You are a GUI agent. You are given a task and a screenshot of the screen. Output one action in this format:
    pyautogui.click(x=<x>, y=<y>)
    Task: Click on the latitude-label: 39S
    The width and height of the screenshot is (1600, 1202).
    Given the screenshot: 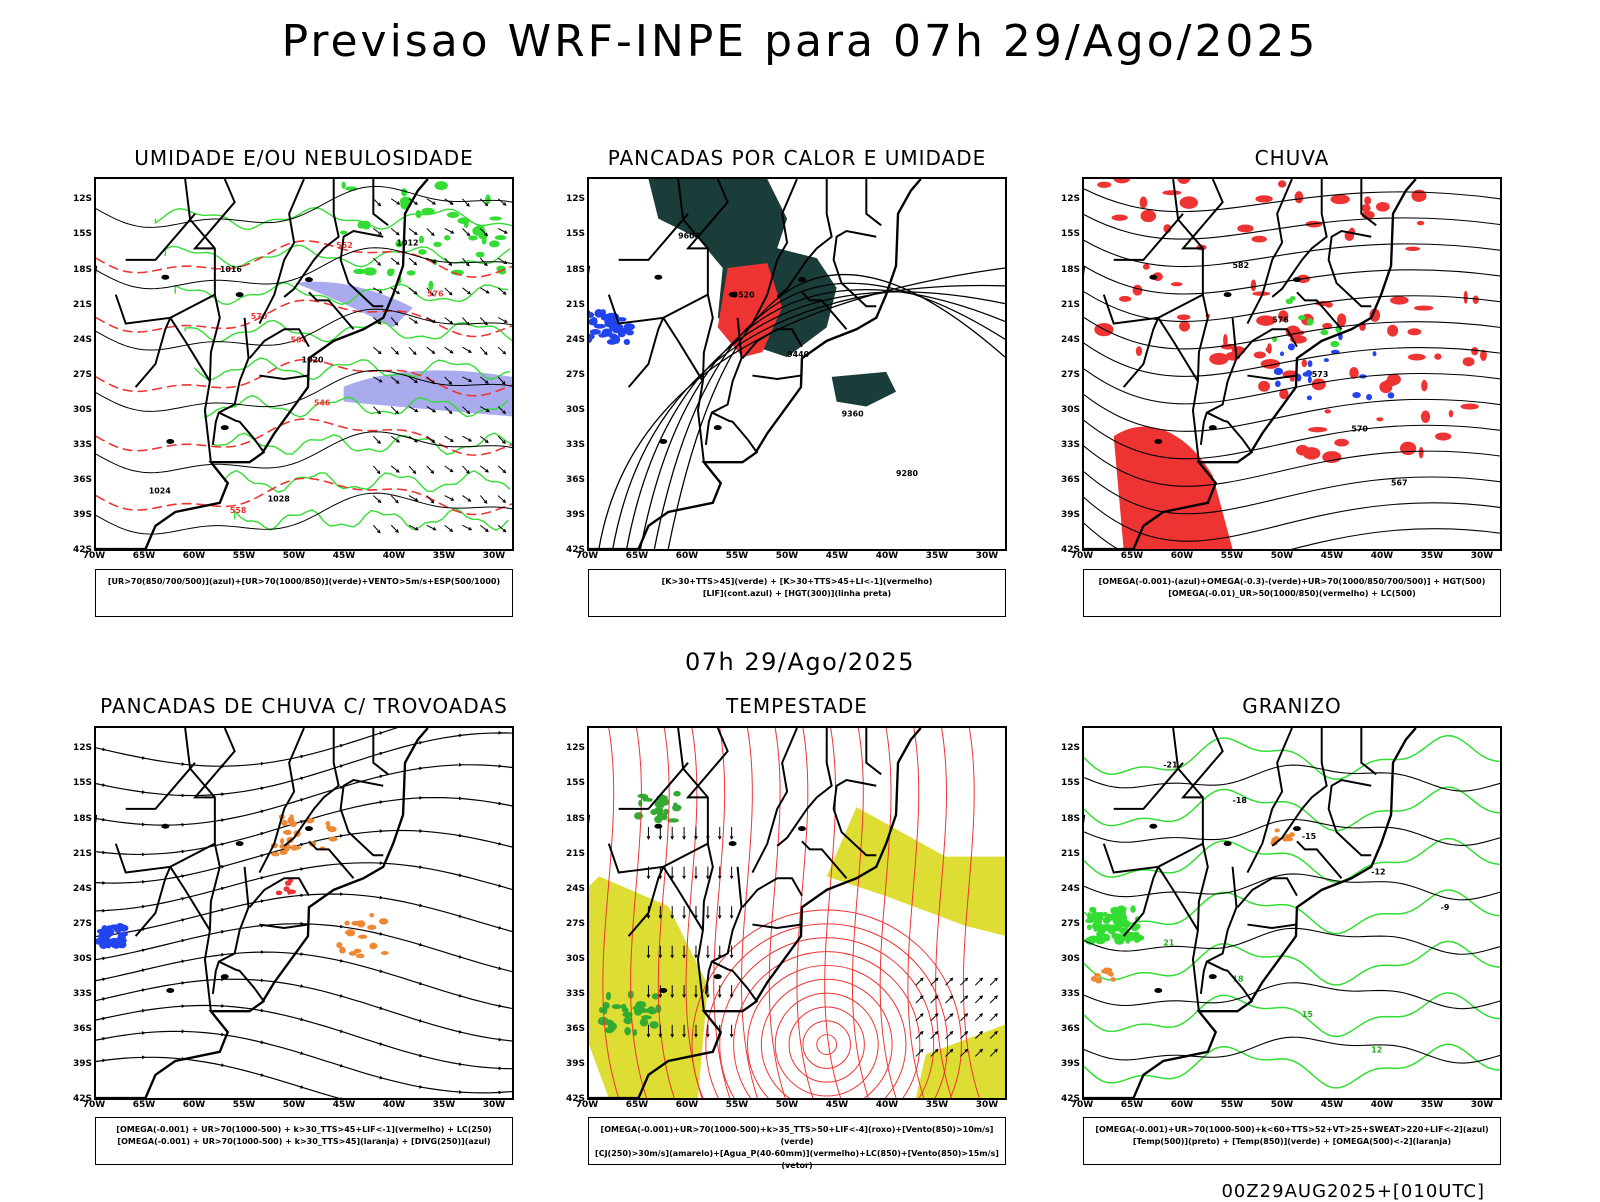 What is the action you would take?
    pyautogui.click(x=1070, y=514)
    